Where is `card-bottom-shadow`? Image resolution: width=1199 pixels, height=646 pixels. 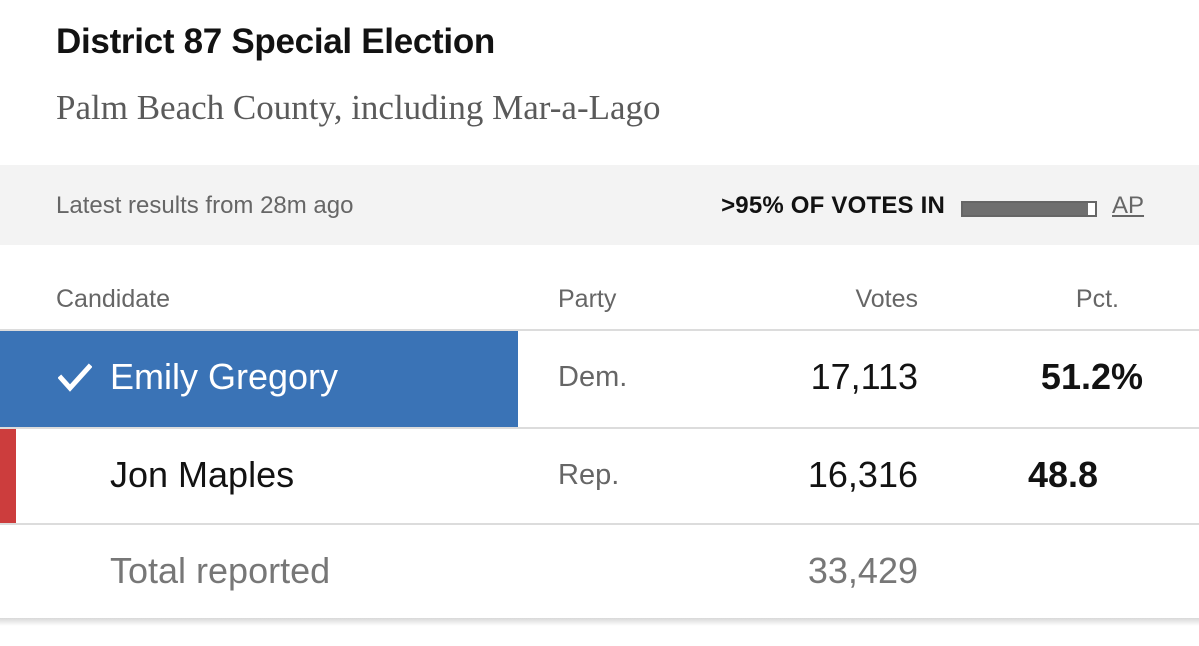
card-bottom-shadow is located at coordinates (599, 622).